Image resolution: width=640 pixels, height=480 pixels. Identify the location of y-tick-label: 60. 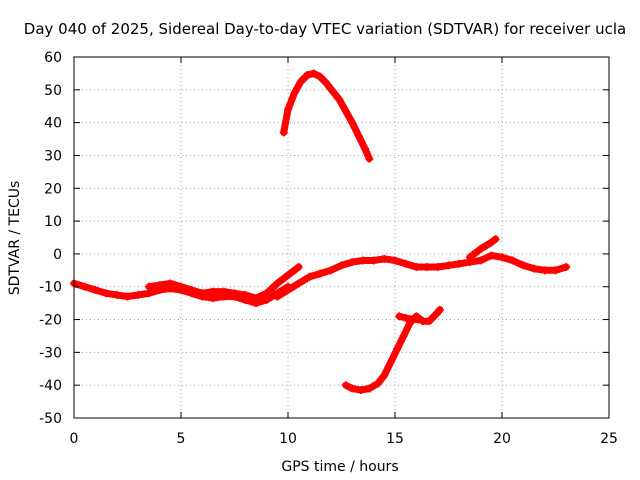
(53, 58).